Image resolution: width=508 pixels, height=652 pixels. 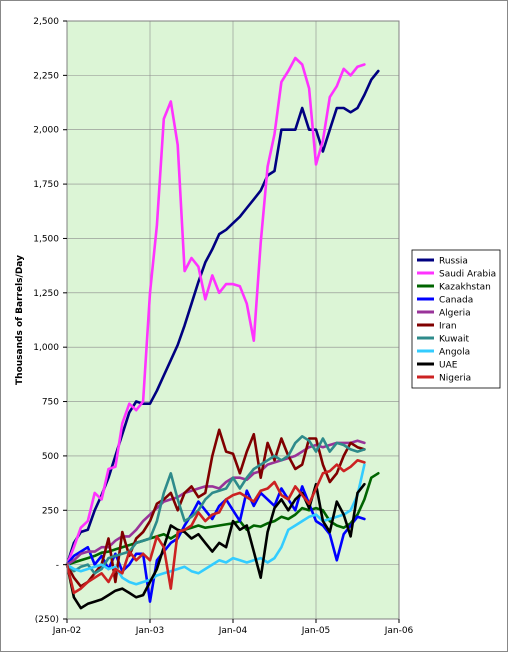 I want to click on x-tick-label: Jan-03, so click(x=150, y=631).